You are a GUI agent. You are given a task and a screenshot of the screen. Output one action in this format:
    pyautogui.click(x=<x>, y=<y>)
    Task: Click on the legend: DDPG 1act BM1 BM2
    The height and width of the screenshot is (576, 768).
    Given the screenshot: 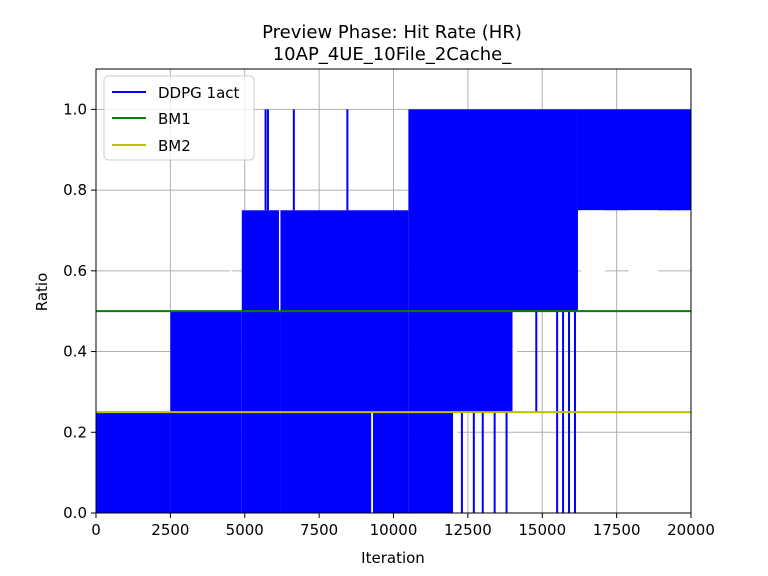 What is the action you would take?
    pyautogui.click(x=179, y=118)
    